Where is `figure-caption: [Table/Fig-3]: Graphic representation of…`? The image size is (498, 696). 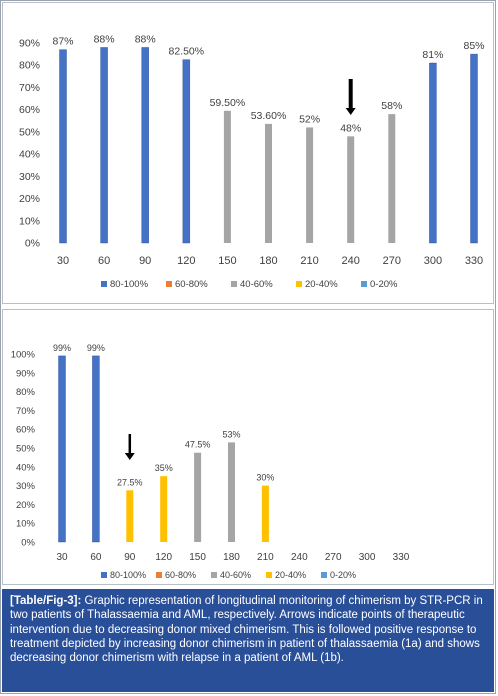 figure-caption: [Table/Fig-3]: Graphic representation of… is located at coordinates (248, 640).